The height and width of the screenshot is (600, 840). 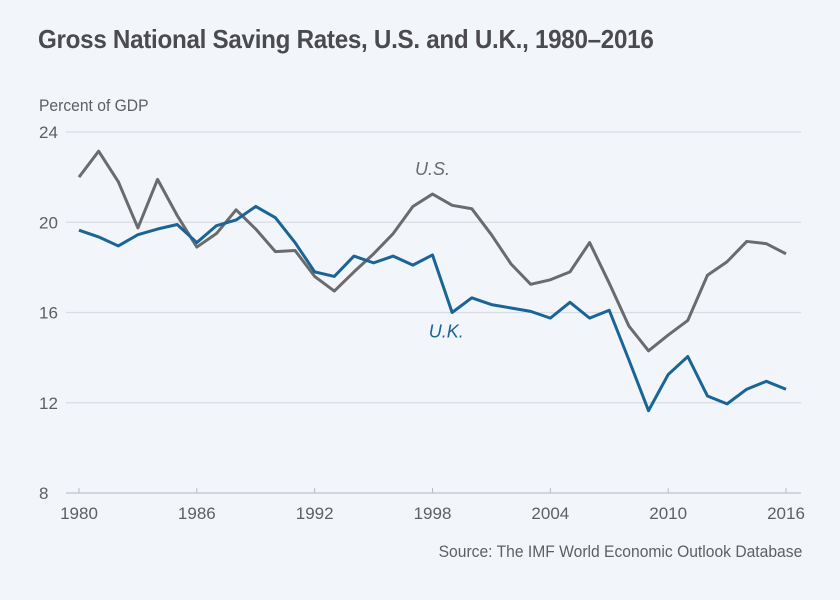 I want to click on series-label-uk: U.K., so click(x=446, y=331).